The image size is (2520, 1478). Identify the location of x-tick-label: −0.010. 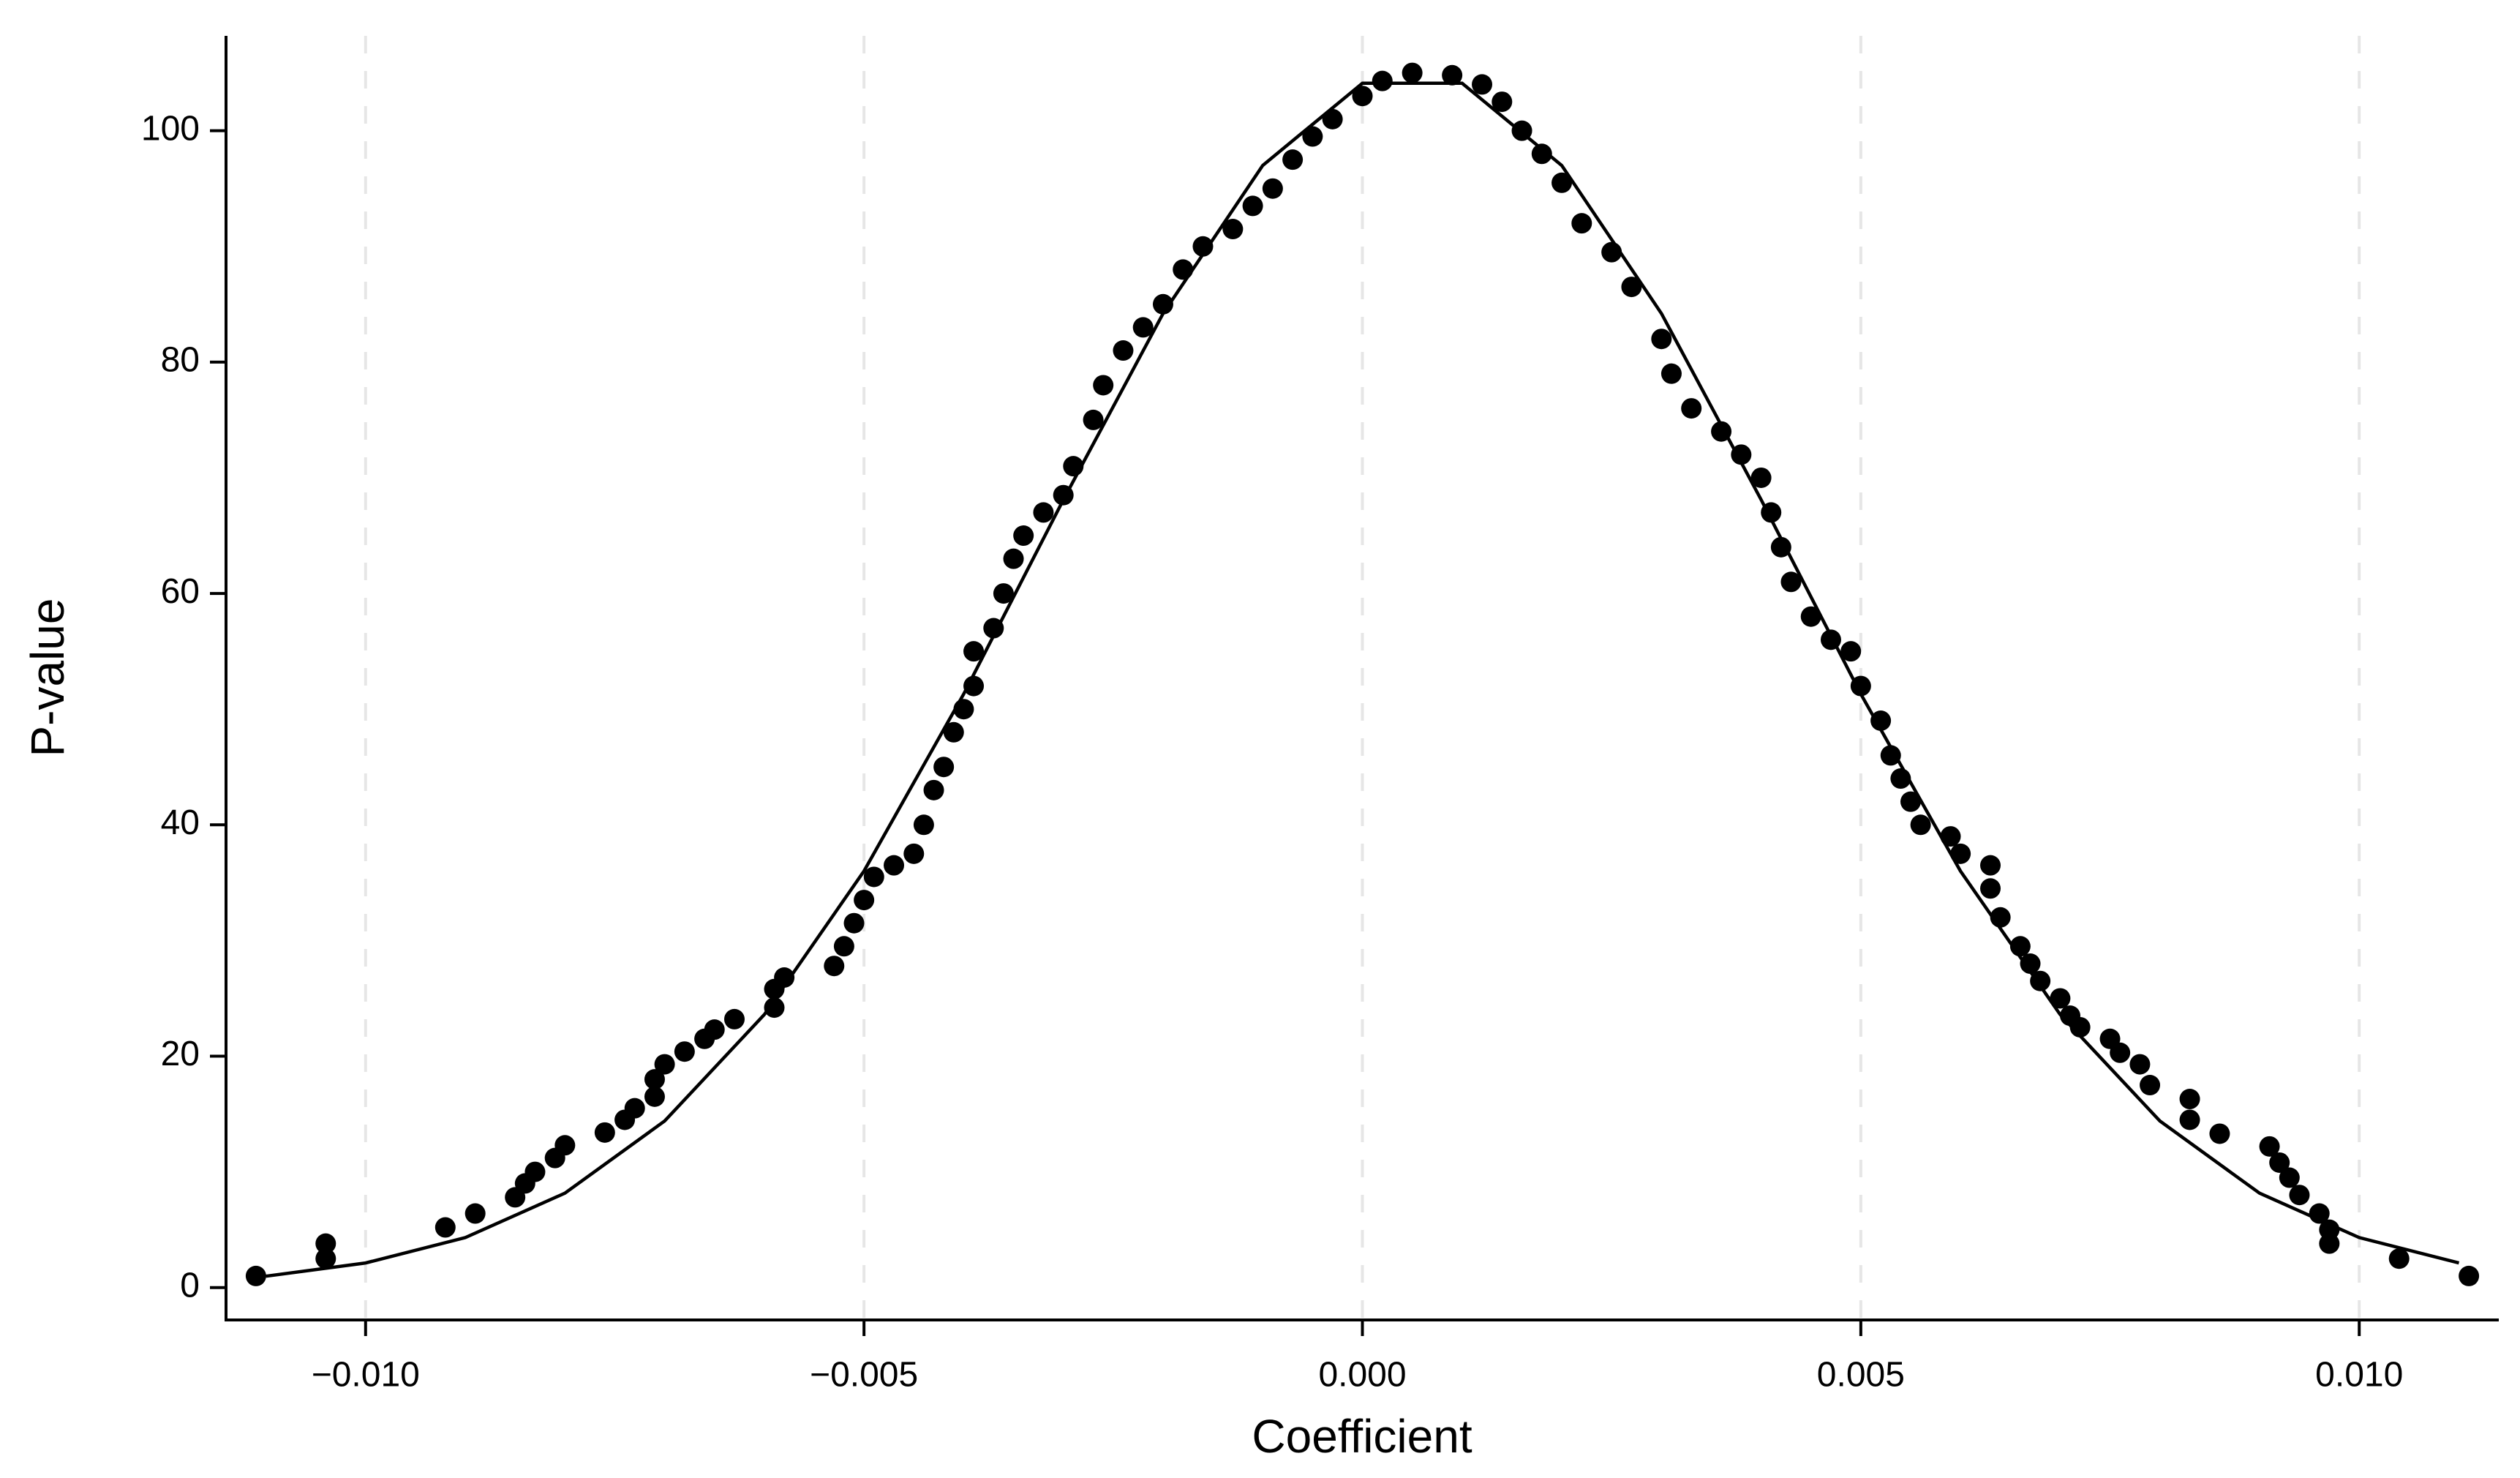
(366, 1375).